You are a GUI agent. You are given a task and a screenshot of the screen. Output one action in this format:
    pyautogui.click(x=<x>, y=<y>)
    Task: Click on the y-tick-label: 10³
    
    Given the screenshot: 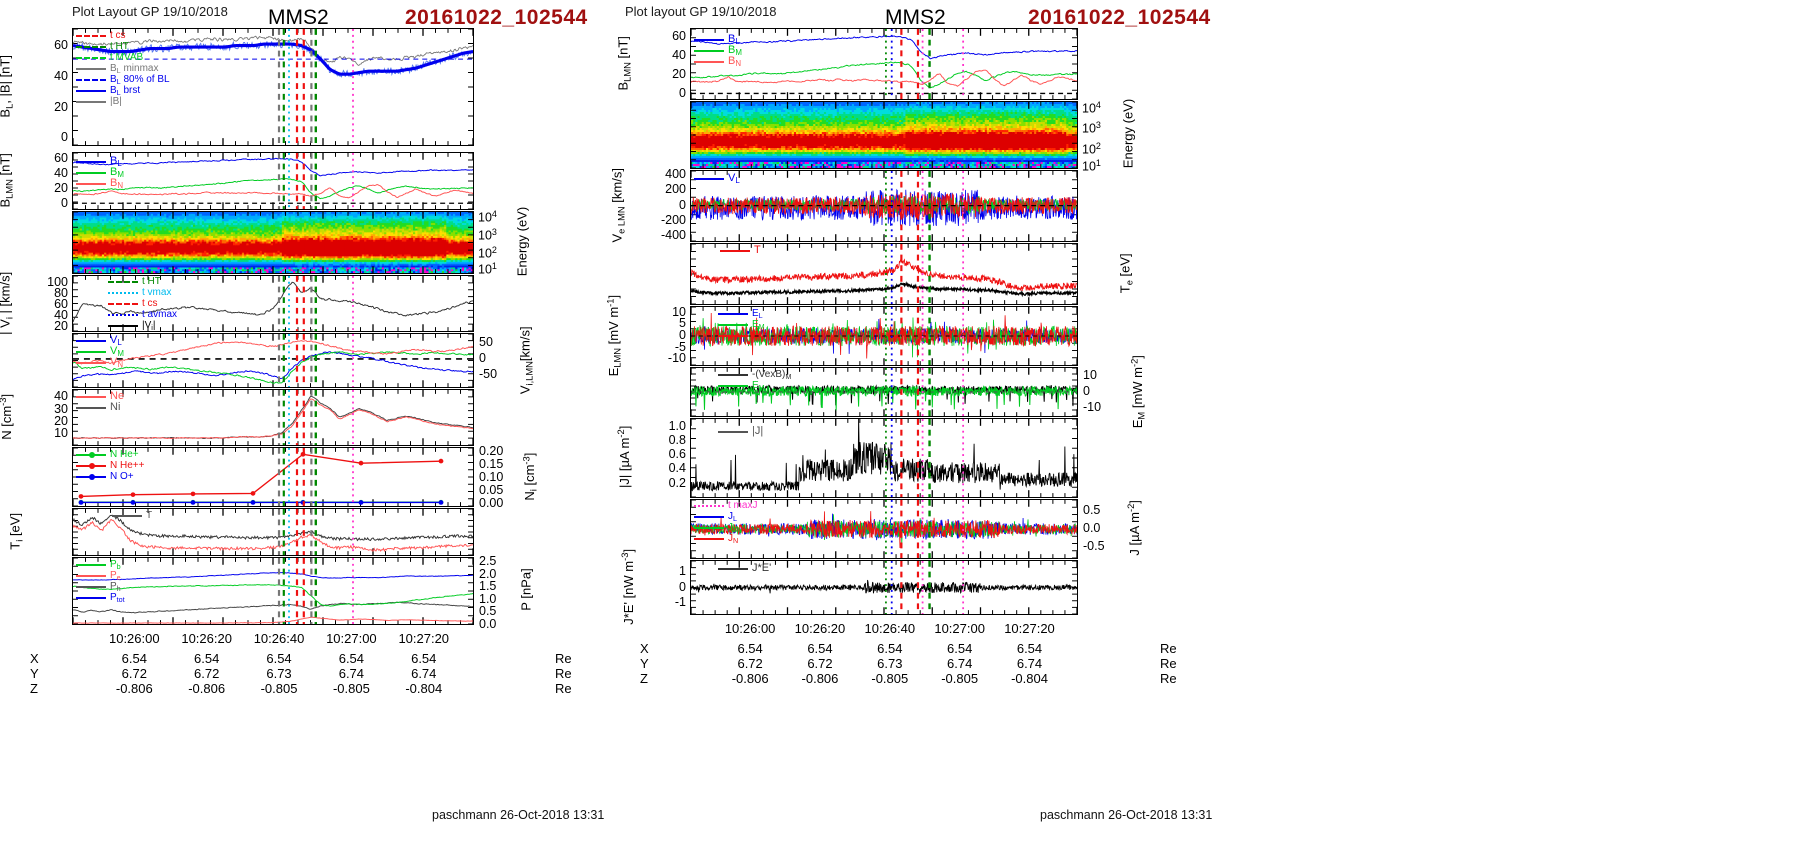 What is the action you would take?
    pyautogui.click(x=487, y=234)
    